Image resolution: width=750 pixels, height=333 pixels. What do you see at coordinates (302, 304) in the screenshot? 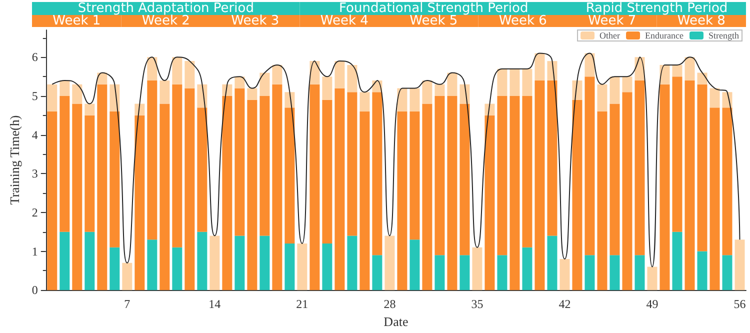
I see `x-tick-label: 21` at bounding box center [302, 304].